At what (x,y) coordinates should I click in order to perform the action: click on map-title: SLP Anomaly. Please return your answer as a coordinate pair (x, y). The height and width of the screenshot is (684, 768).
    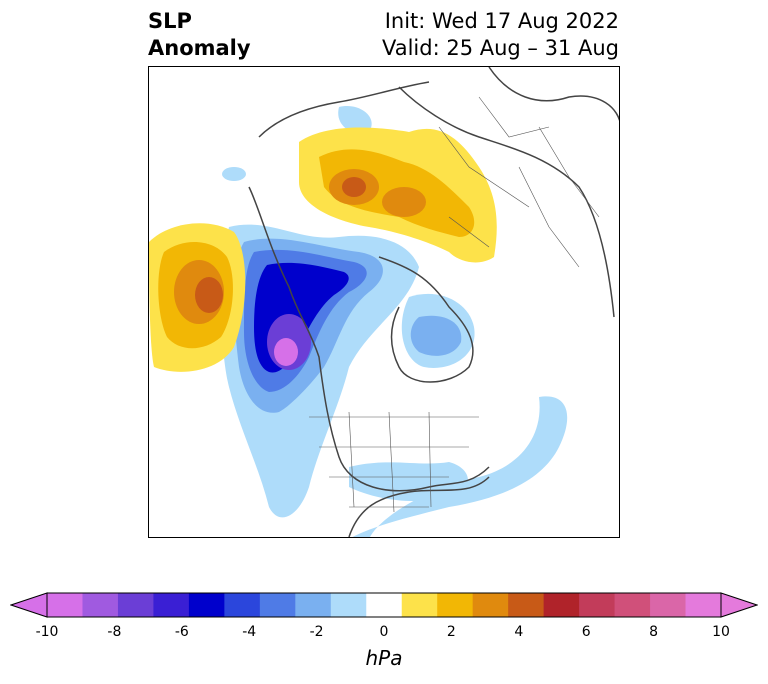
    Looking at the image, I should click on (199, 35).